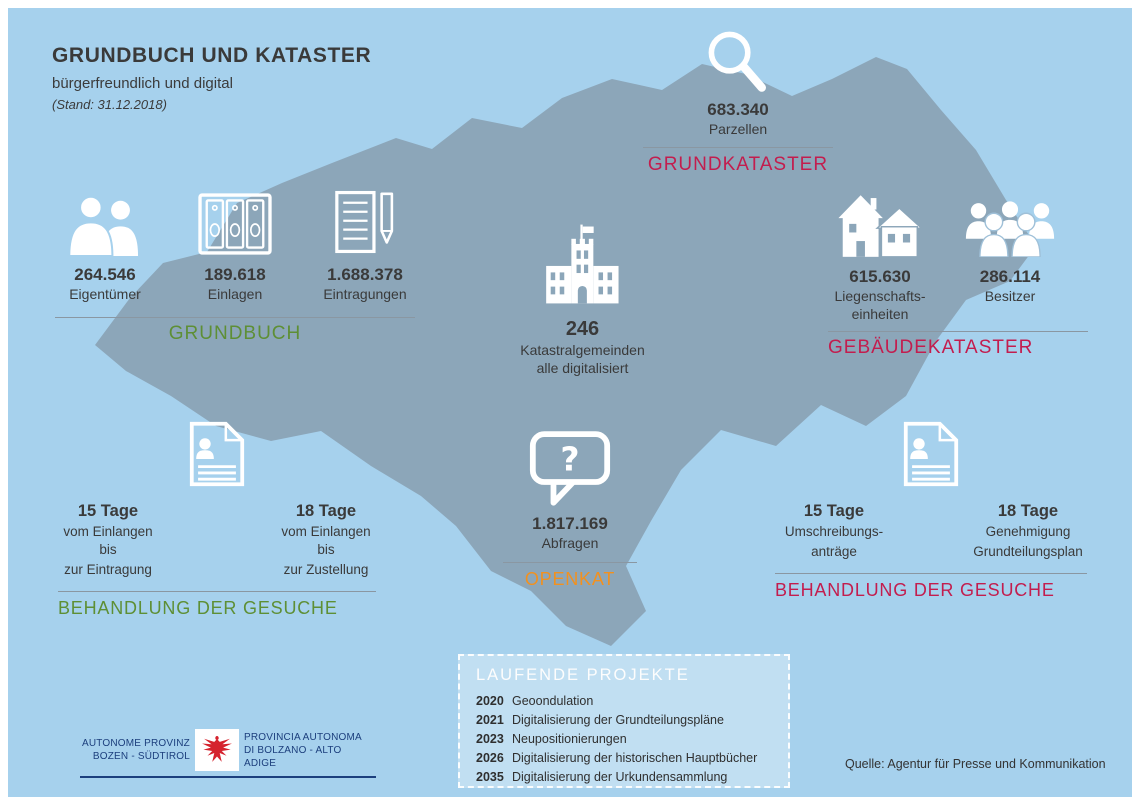 The height and width of the screenshot is (805, 1140). Describe the element at coordinates (738, 109) in the screenshot. I see `stat-value: 683.340` at that location.